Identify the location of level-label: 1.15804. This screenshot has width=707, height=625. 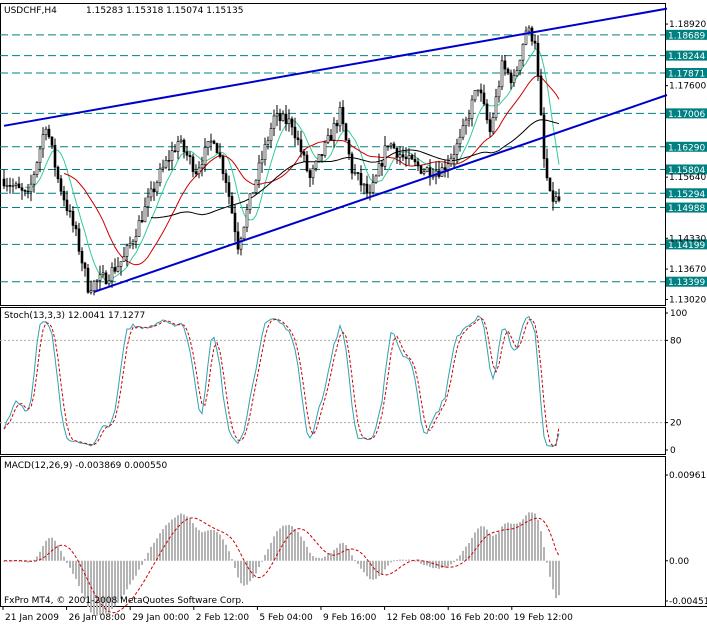
(686, 171).